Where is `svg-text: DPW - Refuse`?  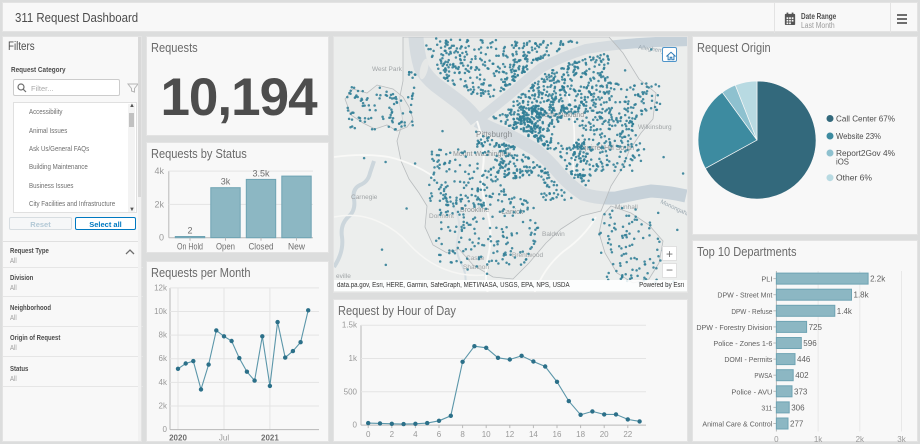
svg-text: DPW - Refuse is located at coordinates (751, 311).